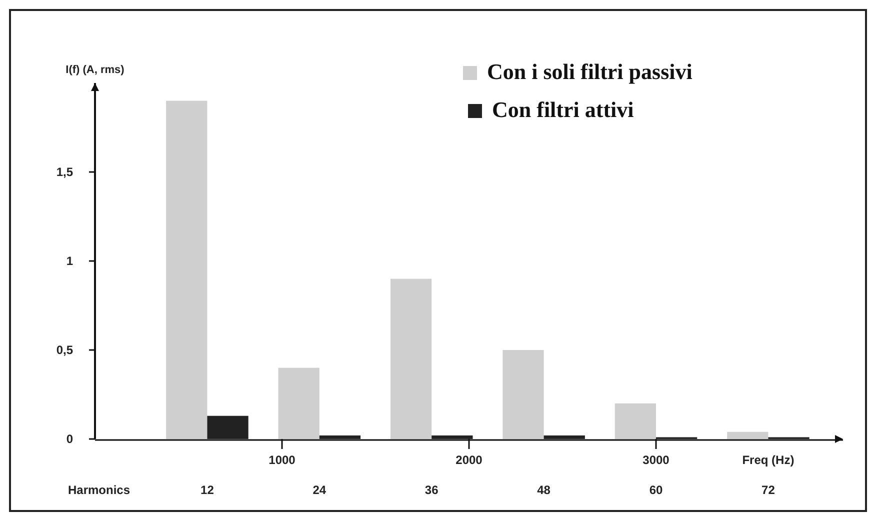 The width and height of the screenshot is (877, 525). Describe the element at coordinates (469, 460) in the screenshot. I see `x-tick-label: 2000` at that location.